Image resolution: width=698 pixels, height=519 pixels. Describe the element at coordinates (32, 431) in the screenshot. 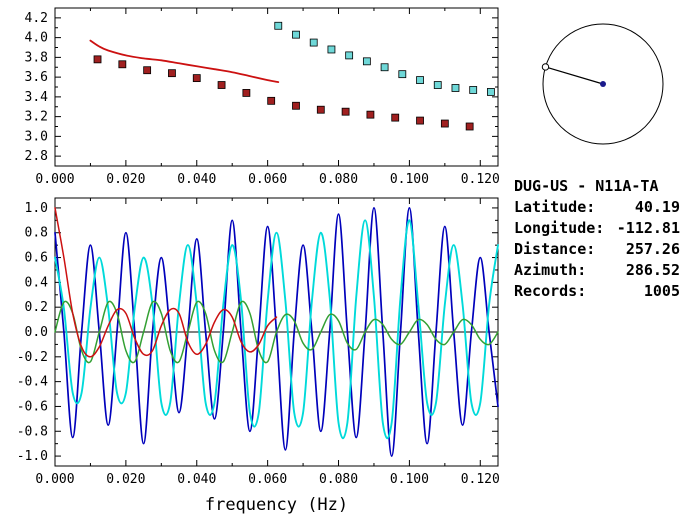

I see `y-tick-label: -0.8` at that location.